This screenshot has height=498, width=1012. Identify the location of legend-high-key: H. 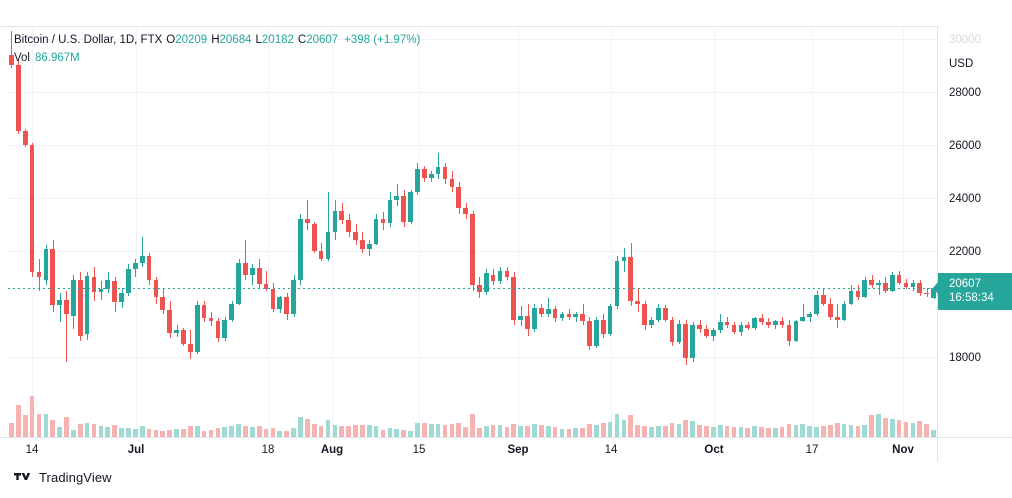
(215, 40).